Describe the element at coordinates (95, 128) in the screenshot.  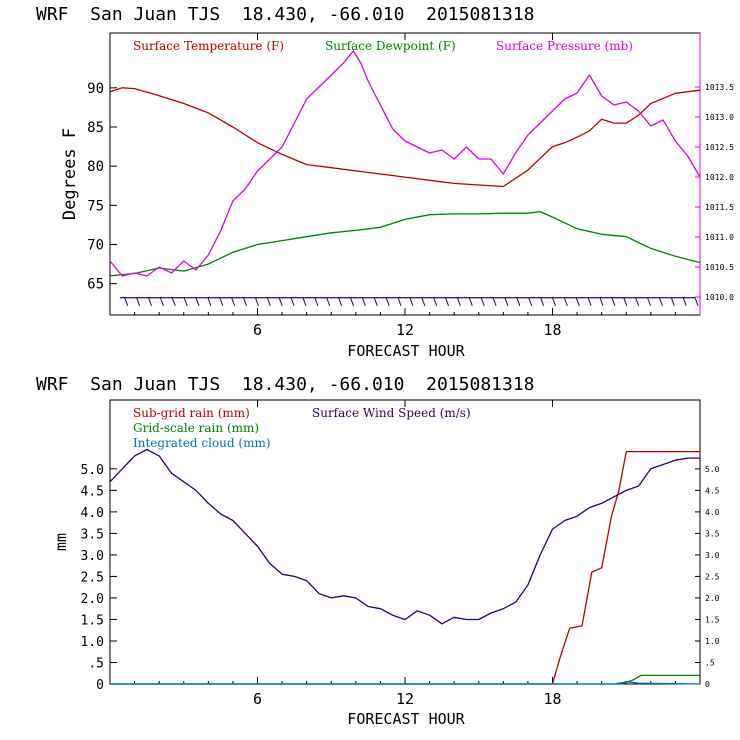
I see `panel1-y-tick-label: 85` at that location.